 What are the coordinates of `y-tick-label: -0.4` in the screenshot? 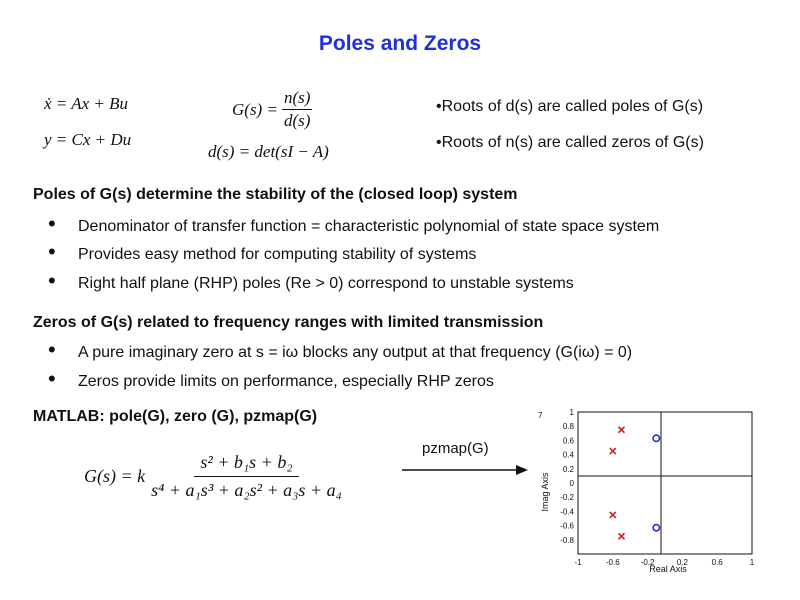 It's located at (567, 511).